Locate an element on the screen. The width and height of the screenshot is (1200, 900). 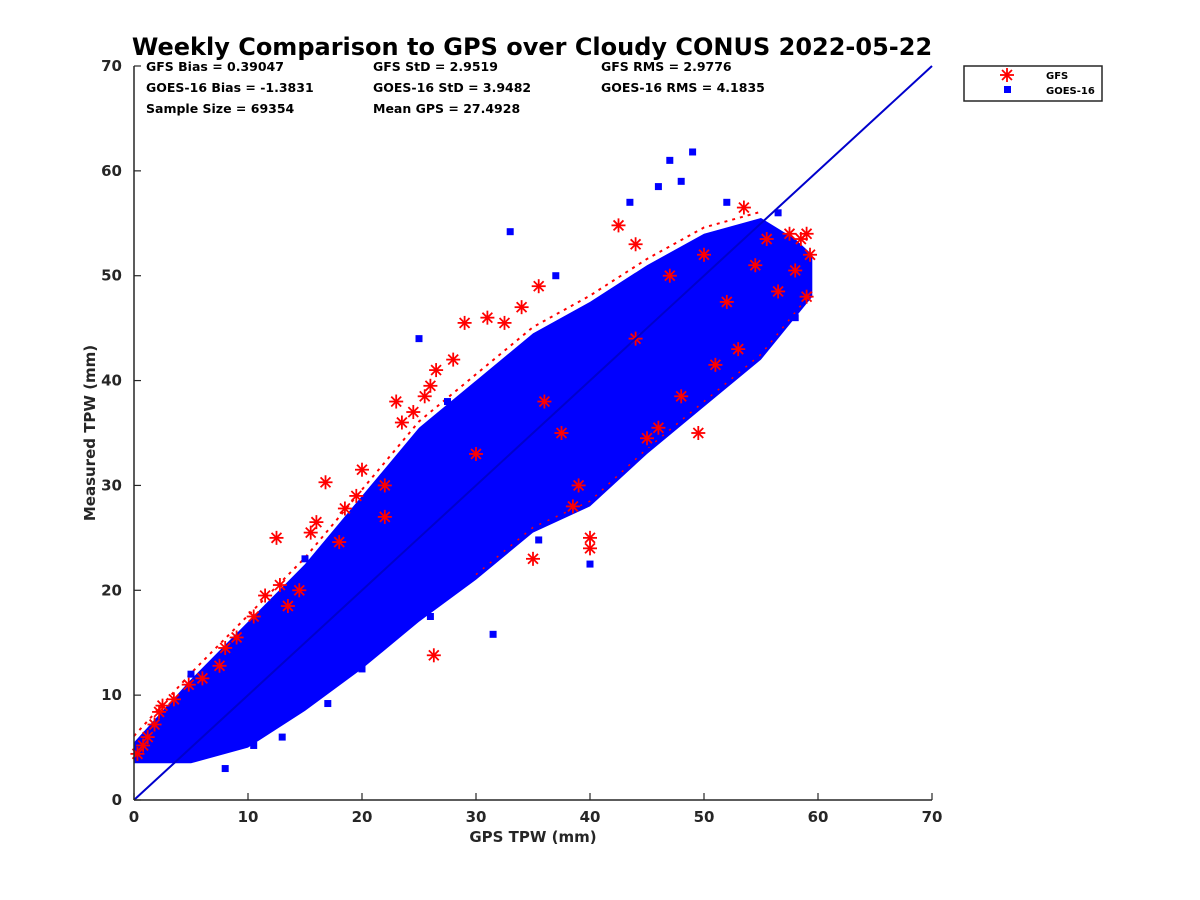
legend-gfs-marker is located at coordinates (1007, 75).